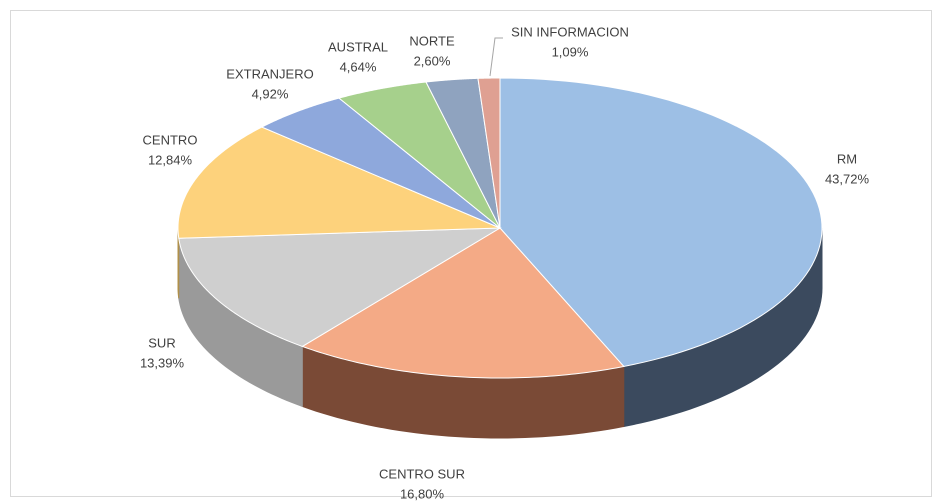 The image size is (943, 504). I want to click on data-label-name: AUSTRAL, so click(358, 46).